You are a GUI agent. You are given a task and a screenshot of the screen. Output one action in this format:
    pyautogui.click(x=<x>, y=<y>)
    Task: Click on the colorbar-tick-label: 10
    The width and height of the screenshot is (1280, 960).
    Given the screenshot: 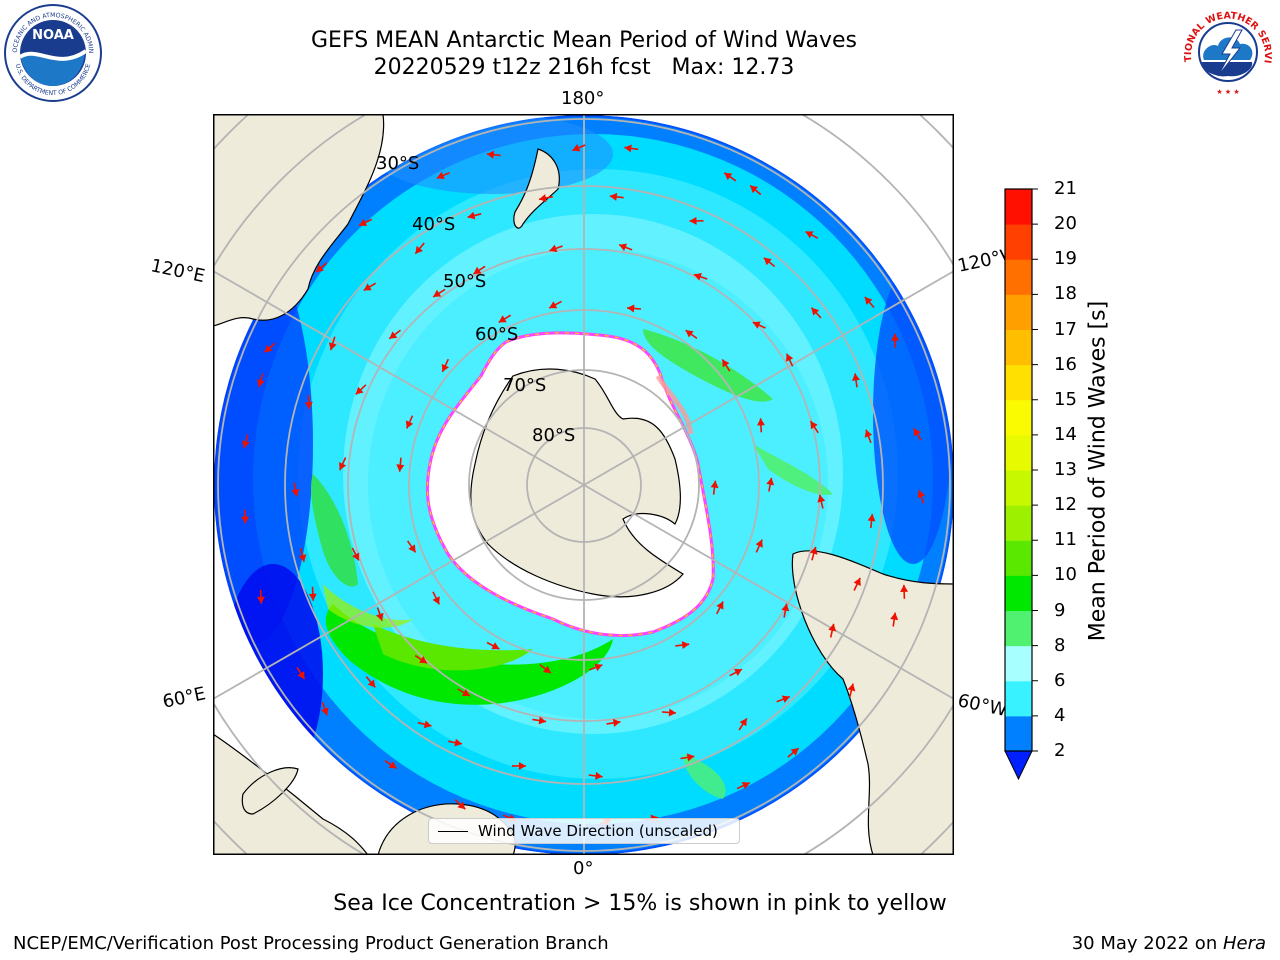 What is the action you would take?
    pyautogui.click(x=1065, y=575)
    